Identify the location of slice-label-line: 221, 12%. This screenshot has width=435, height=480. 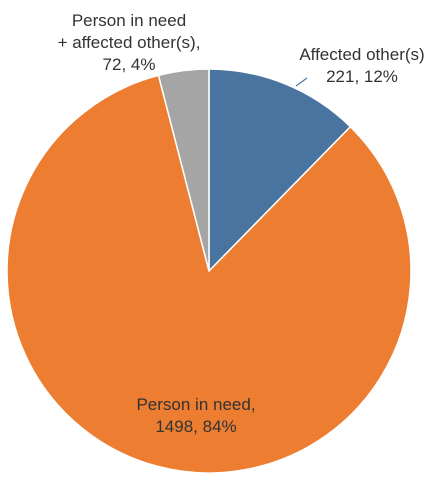
(362, 76).